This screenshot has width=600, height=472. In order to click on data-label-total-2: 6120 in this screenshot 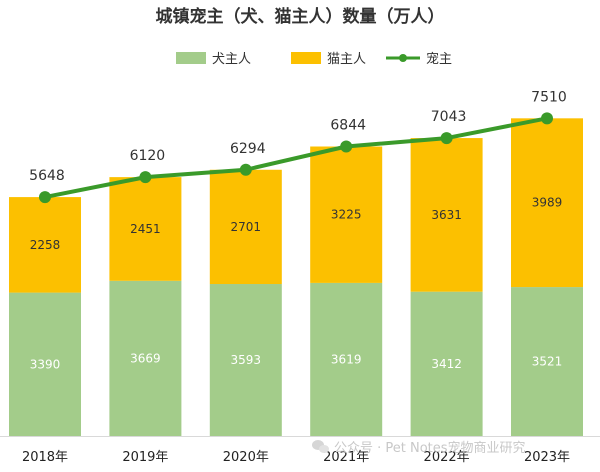, I will do `click(148, 156)`.